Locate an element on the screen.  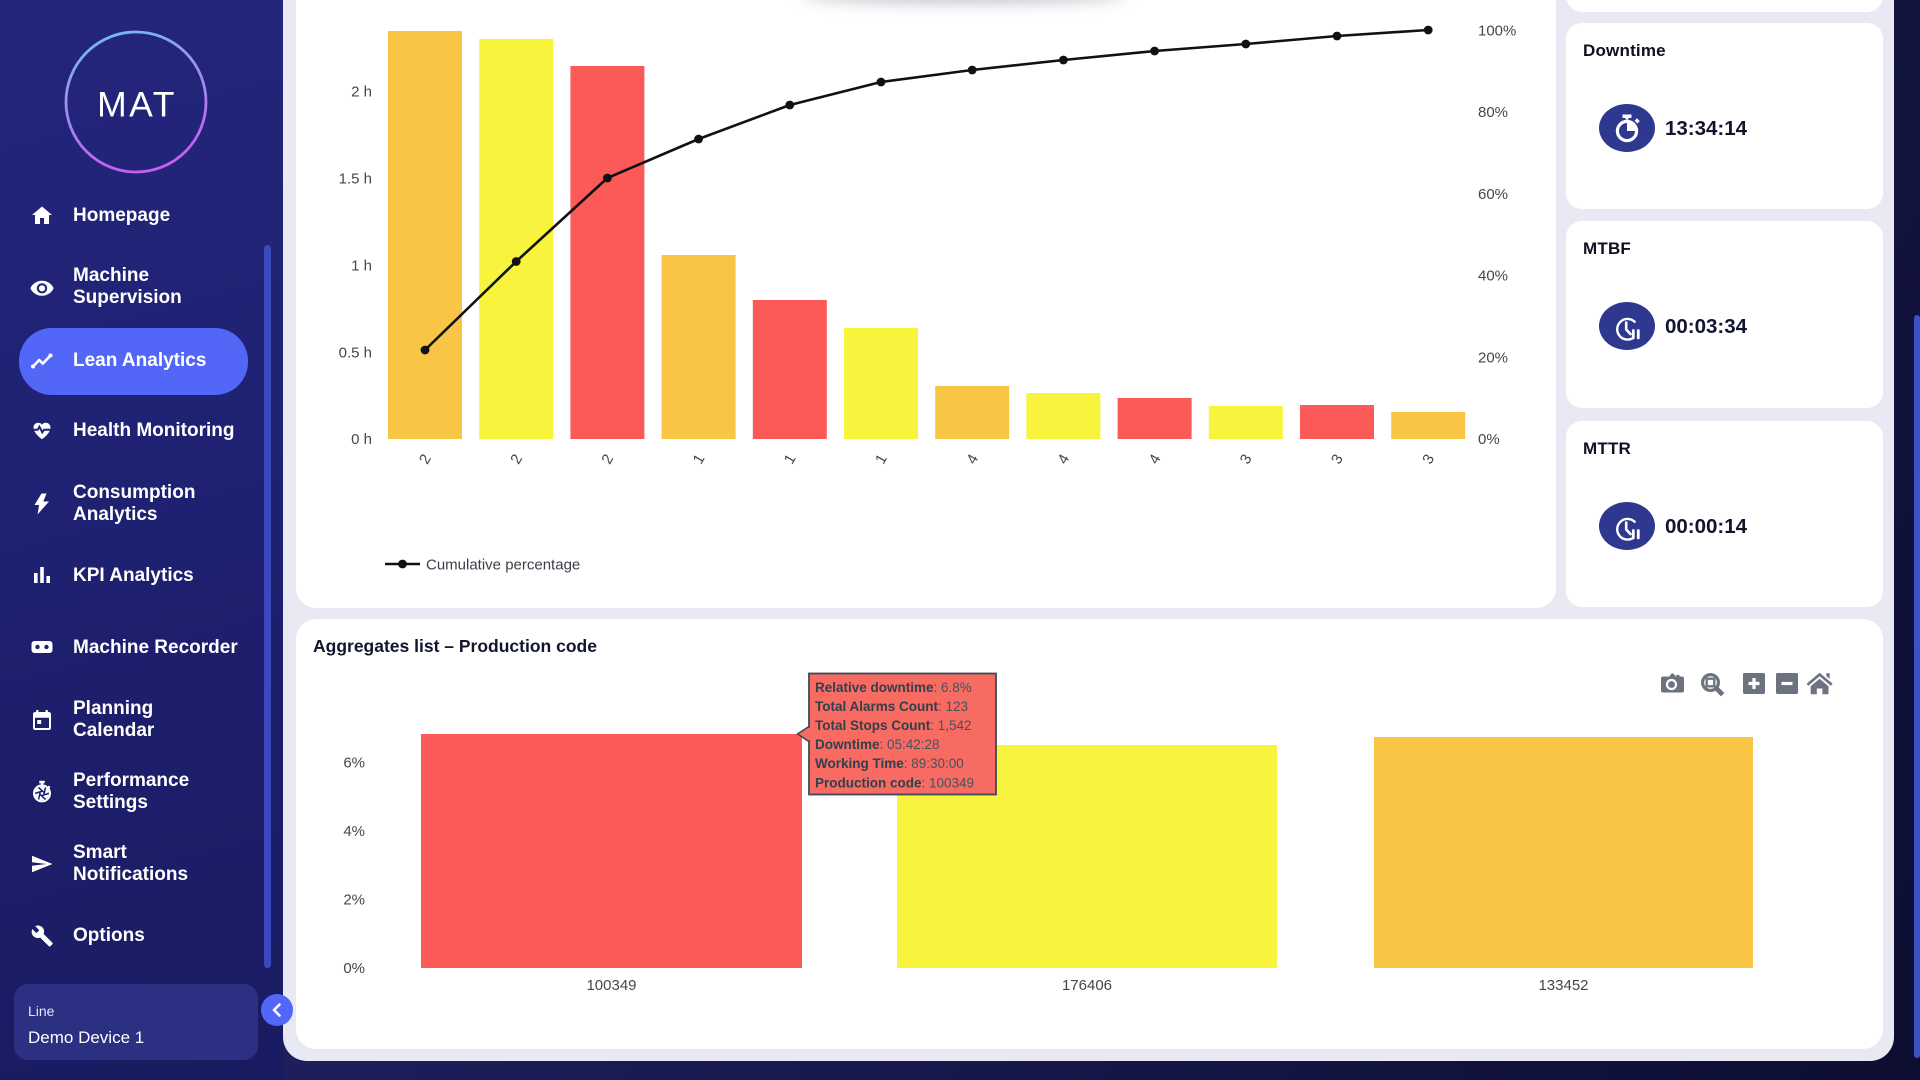
svg-text: Total Stops Count: 1,542 is located at coordinates (893, 725).